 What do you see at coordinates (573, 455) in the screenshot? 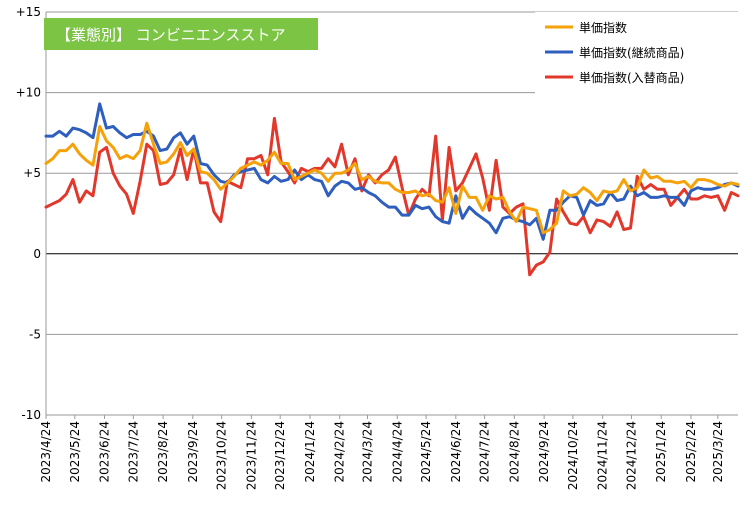
I see `x-tick-label: 2024/10/24` at bounding box center [573, 455].